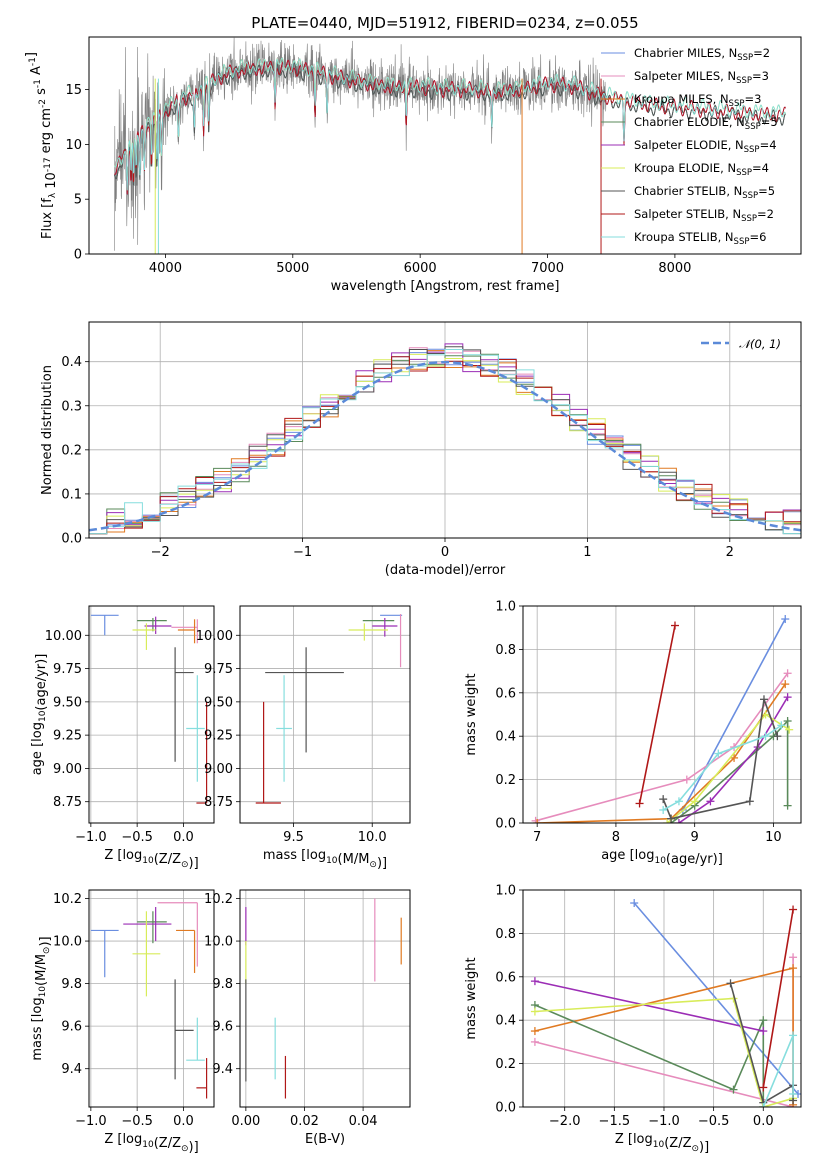  What do you see at coordinates (505, 977) in the screenshot?
I see `y-tick-label: 0.6` at bounding box center [505, 977].